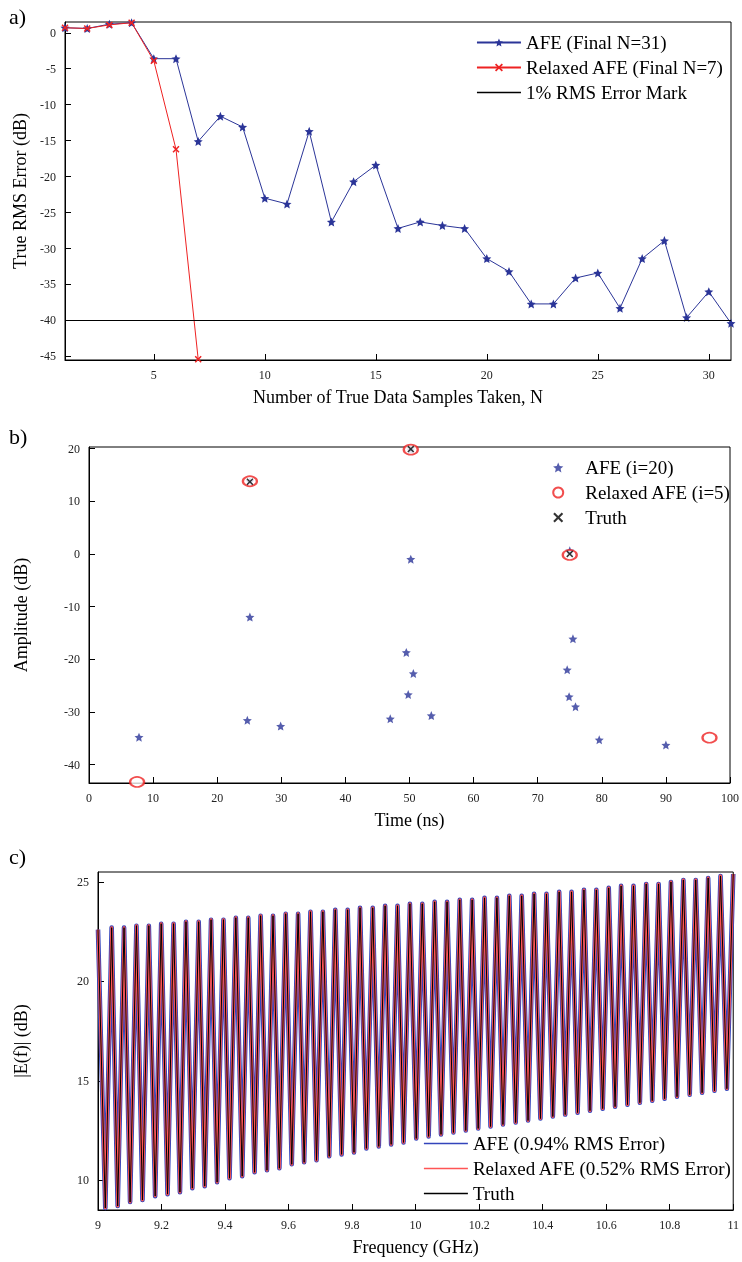 Image resolution: width=742 pixels, height=1262 pixels. What do you see at coordinates (733, 1225) in the screenshot?
I see `x-tick-label: 11` at bounding box center [733, 1225].